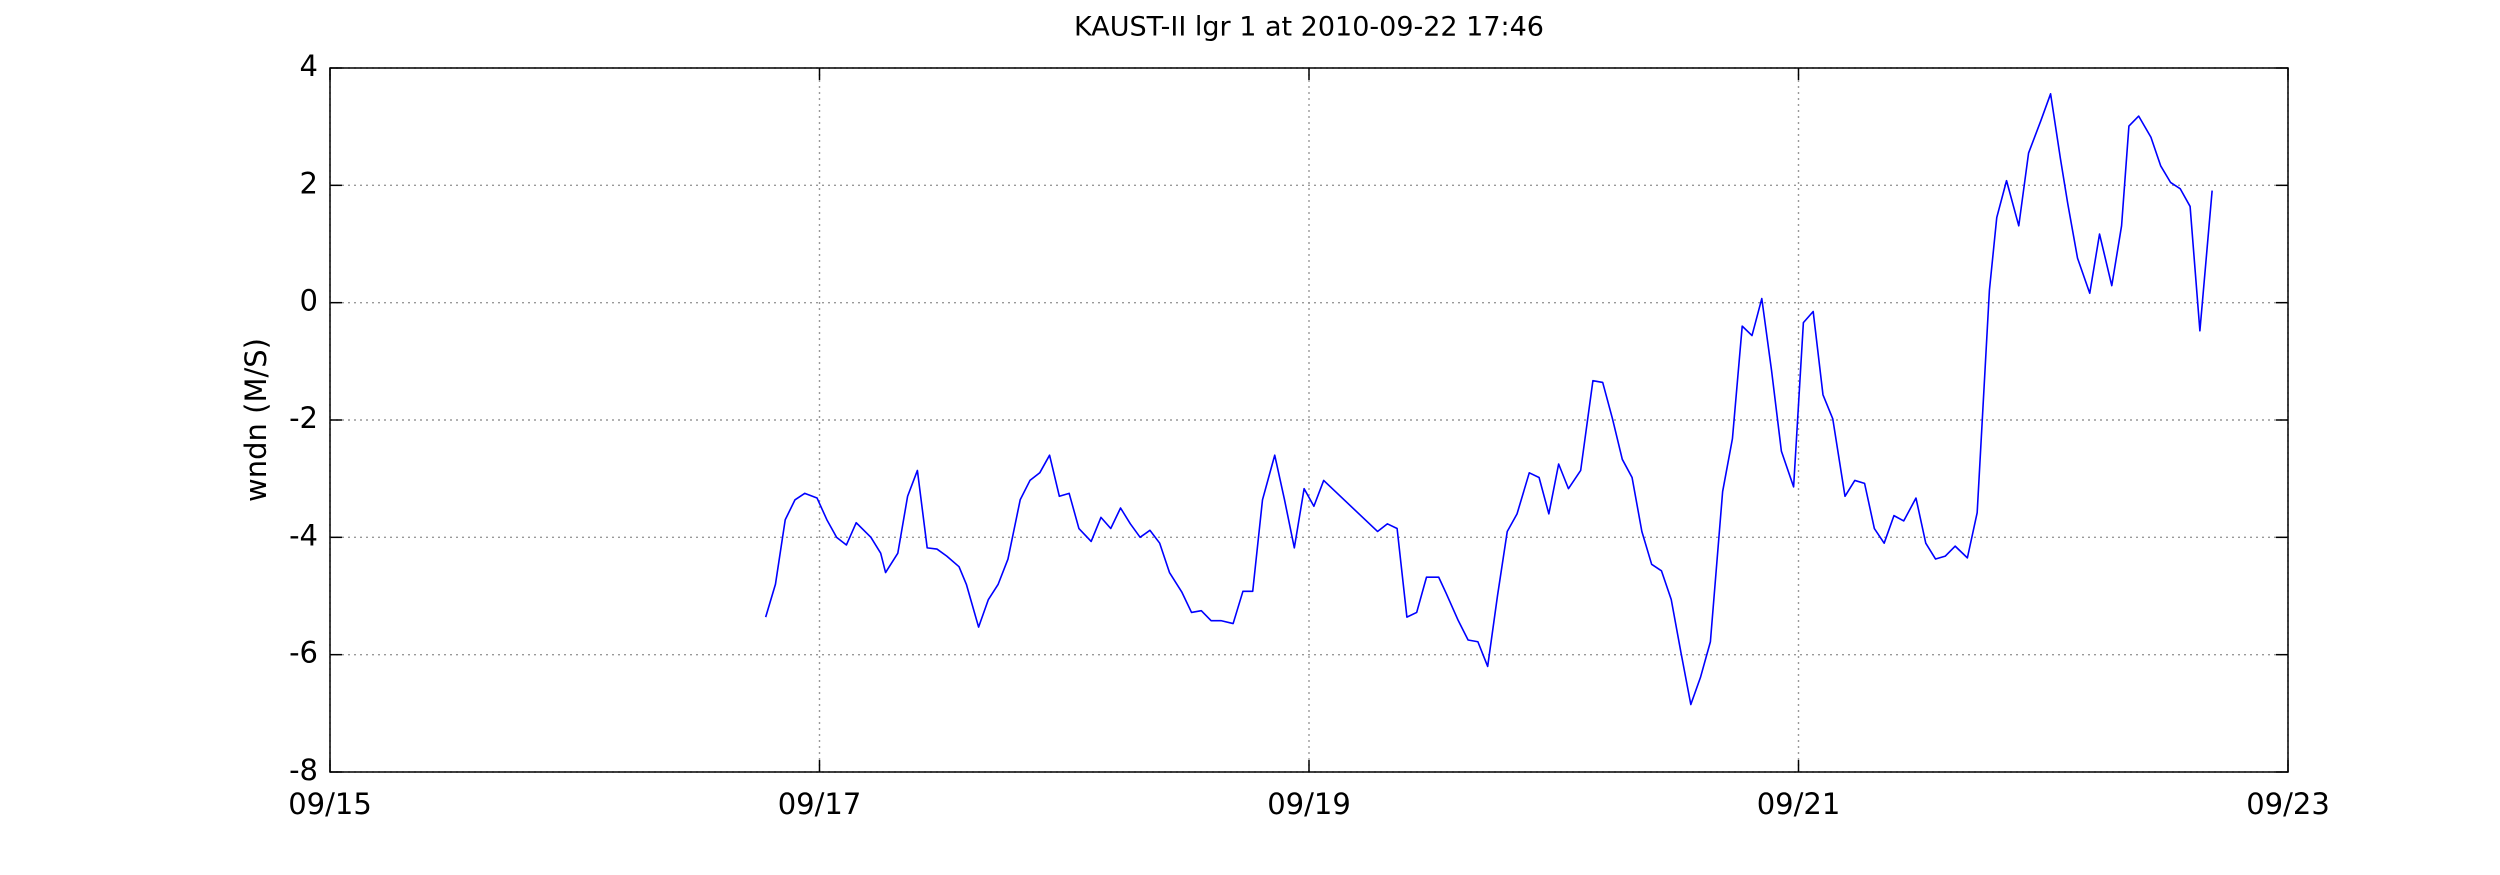 The height and width of the screenshot is (875, 2500). I want to click on x-tick-label: 09/23, so click(2288, 804).